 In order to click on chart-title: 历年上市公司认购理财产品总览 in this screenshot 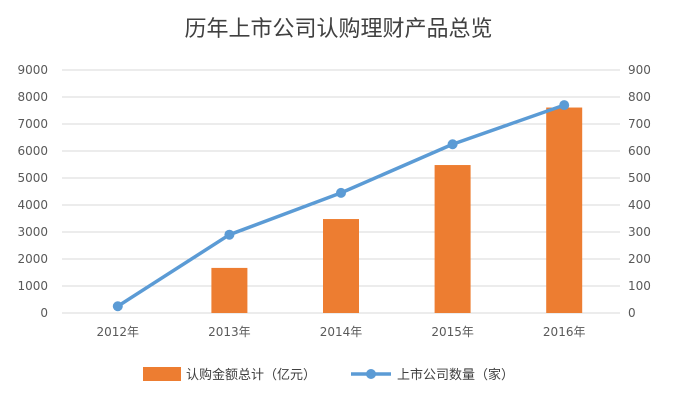, I will do `click(338, 29)`.